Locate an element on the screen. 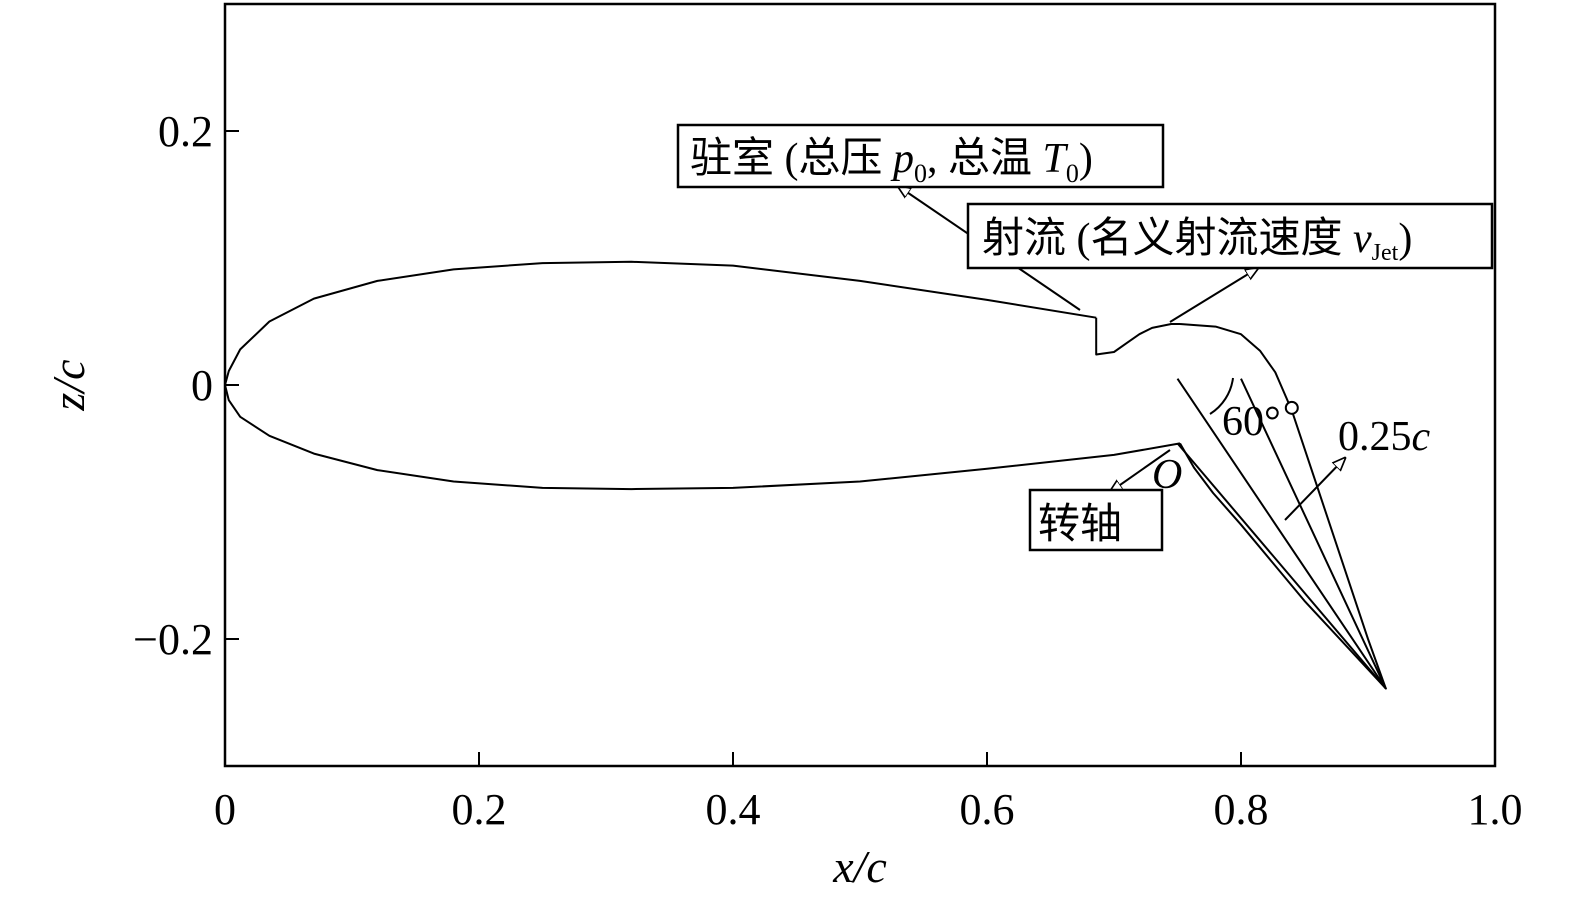 This screenshot has width=1575, height=909. y-axis-label: z/c is located at coordinates (68, 385).